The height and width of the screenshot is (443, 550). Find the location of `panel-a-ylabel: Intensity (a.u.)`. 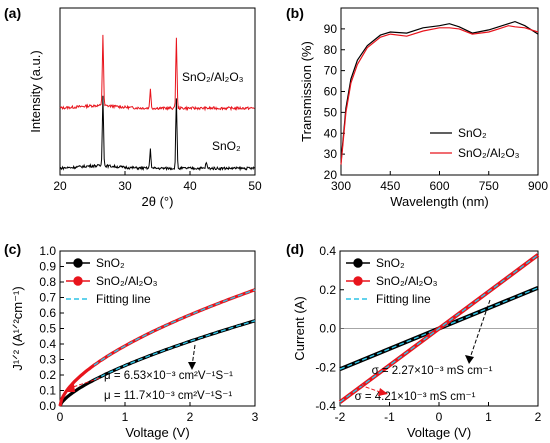

panel-a-ylabel: Intensity (a.u.) is located at coordinates (35, 91).